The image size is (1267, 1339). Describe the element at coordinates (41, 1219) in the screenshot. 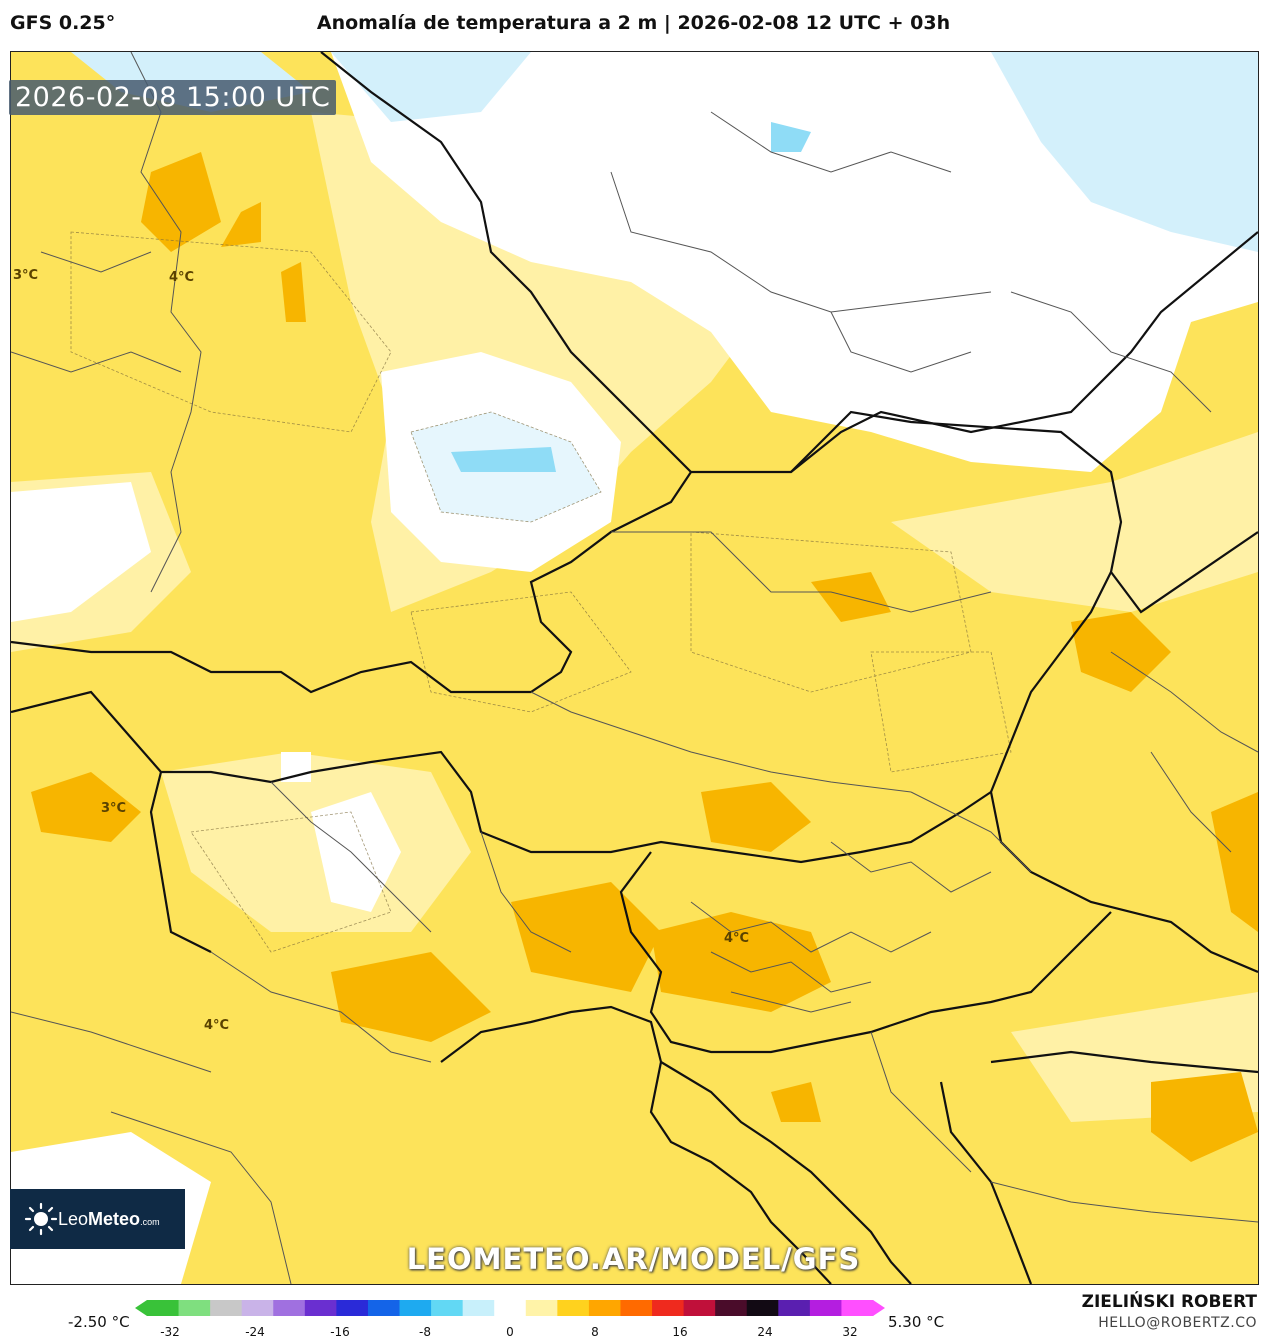

I see `sun-icon` at that location.